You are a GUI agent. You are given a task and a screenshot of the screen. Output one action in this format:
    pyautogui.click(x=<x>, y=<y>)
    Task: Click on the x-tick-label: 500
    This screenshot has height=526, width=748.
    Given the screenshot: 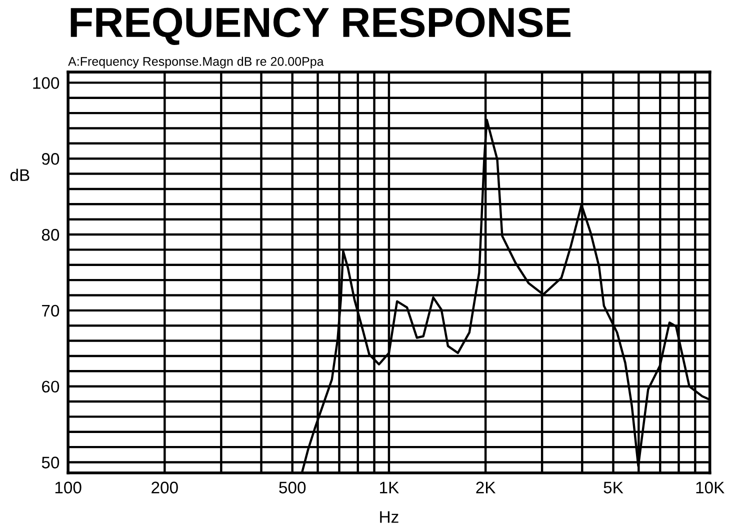 What is the action you would take?
    pyautogui.click(x=292, y=488)
    